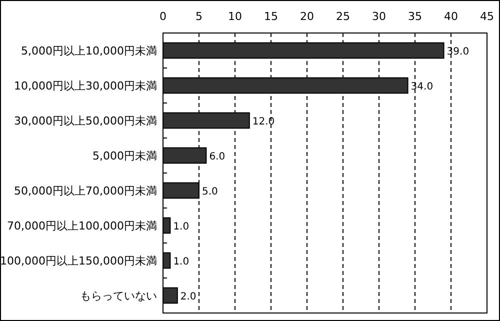 This screenshot has width=500, height=321. What do you see at coordinates (210, 192) in the screenshot?
I see `data-label: 5.0` at bounding box center [210, 192].